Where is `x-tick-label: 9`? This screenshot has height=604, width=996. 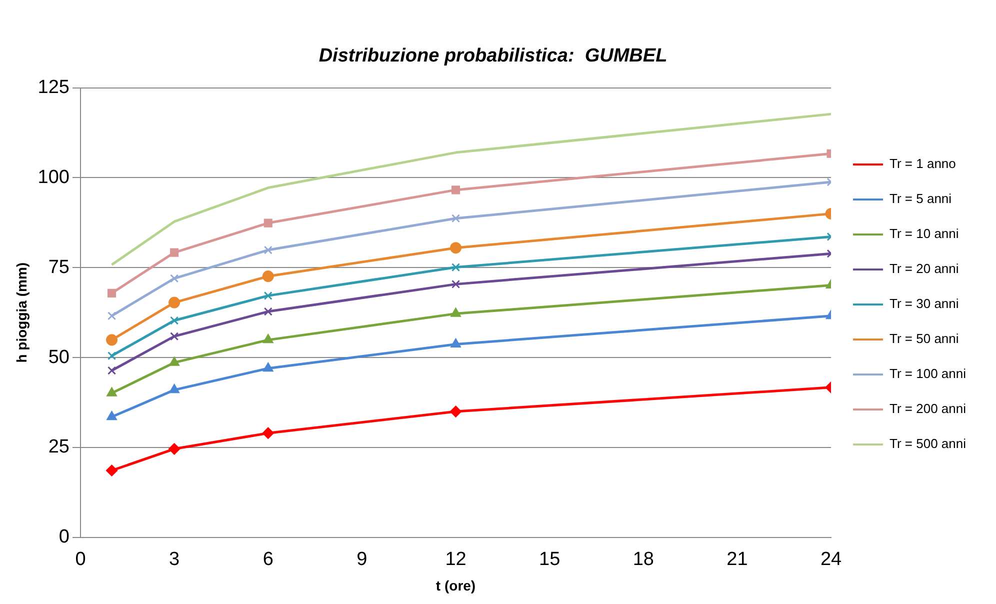 x-tick-label: 9 is located at coordinates (362, 559).